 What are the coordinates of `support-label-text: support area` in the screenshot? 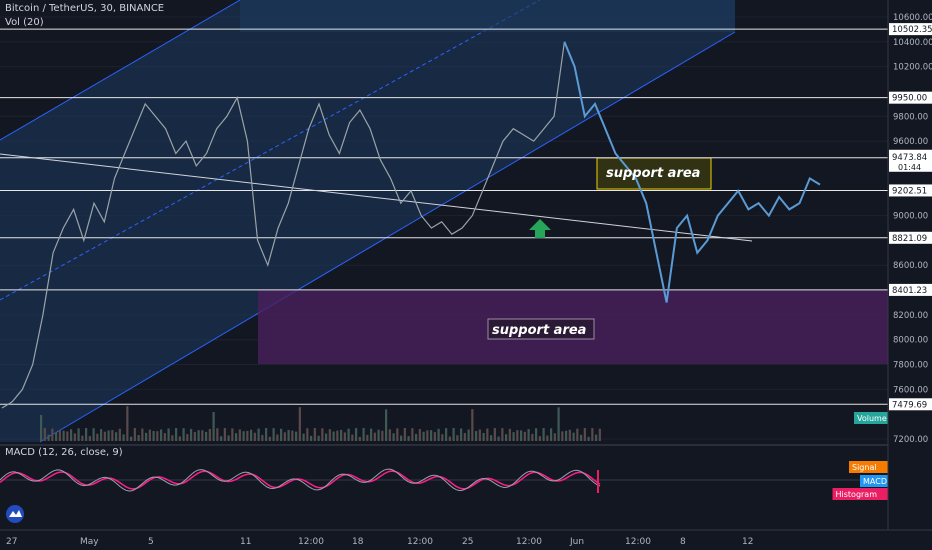 It's located at (539, 330).